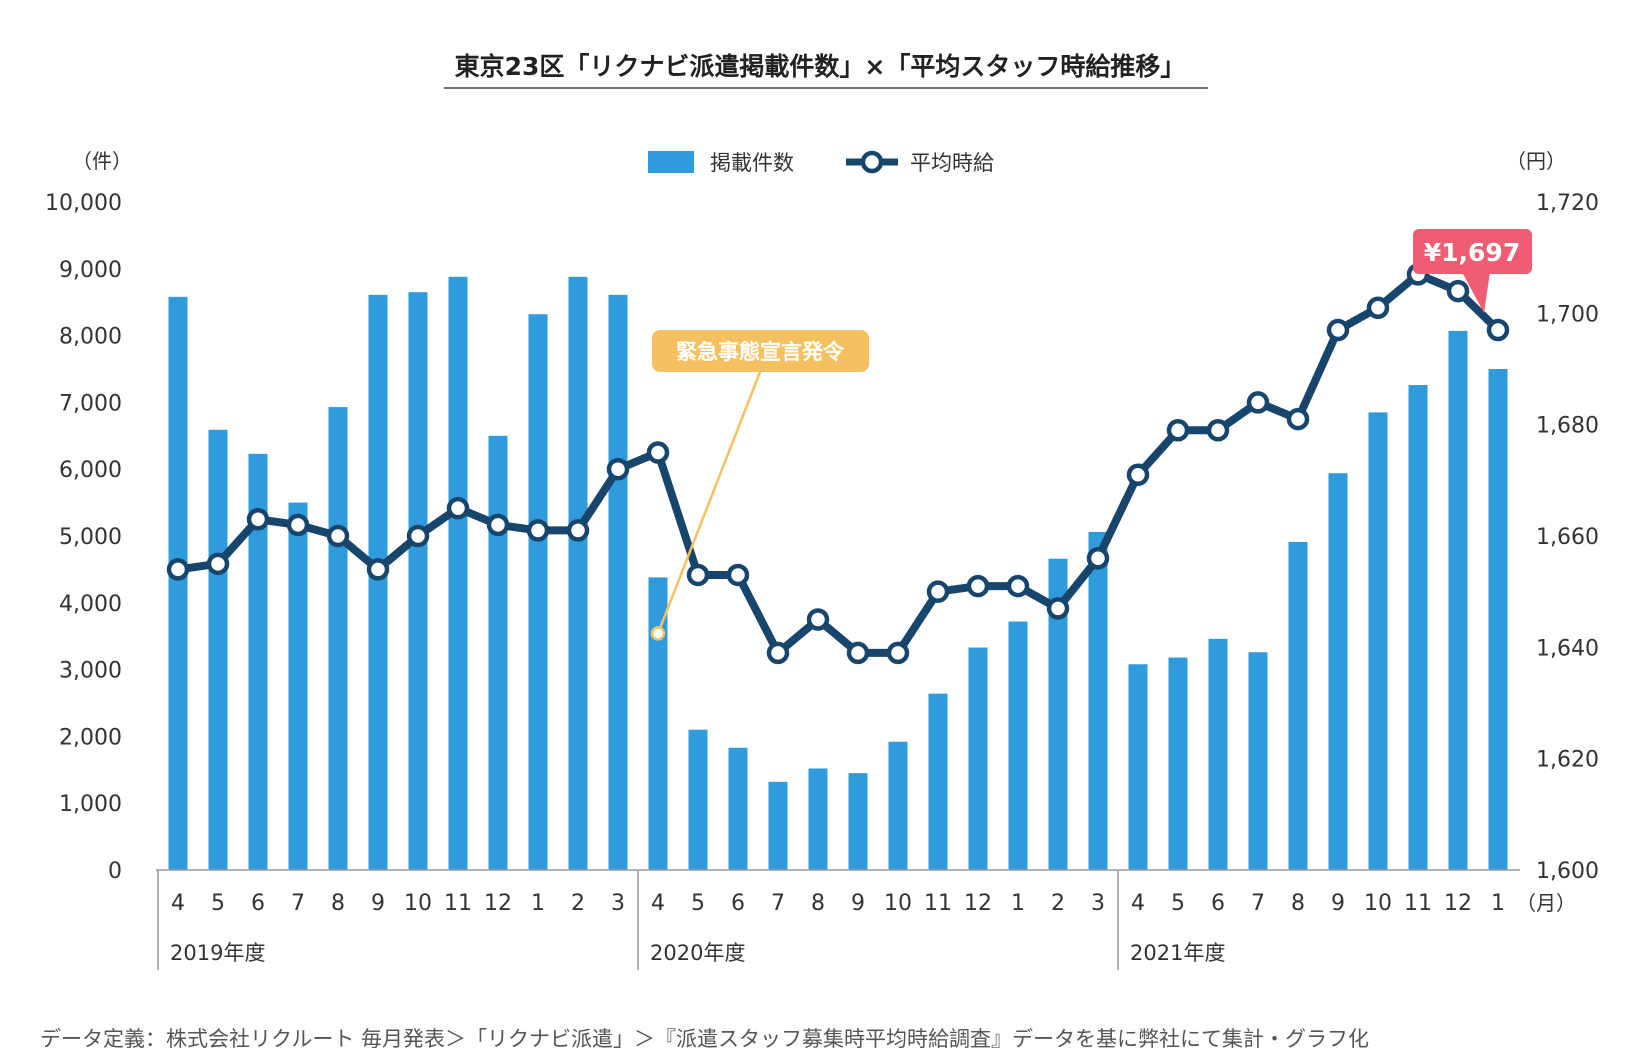 This screenshot has width=1640, height=1062. What do you see at coordinates (820, 66) in the screenshot?
I see `chart-title: 東京23区「リクナビ派遣掲載件数」×「平均スタッフ時給推移」` at bounding box center [820, 66].